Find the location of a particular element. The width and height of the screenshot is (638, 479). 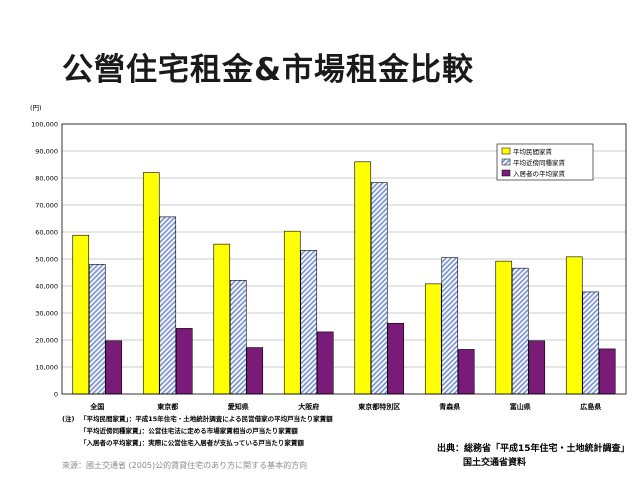

legend-box is located at coordinates (545, 162).